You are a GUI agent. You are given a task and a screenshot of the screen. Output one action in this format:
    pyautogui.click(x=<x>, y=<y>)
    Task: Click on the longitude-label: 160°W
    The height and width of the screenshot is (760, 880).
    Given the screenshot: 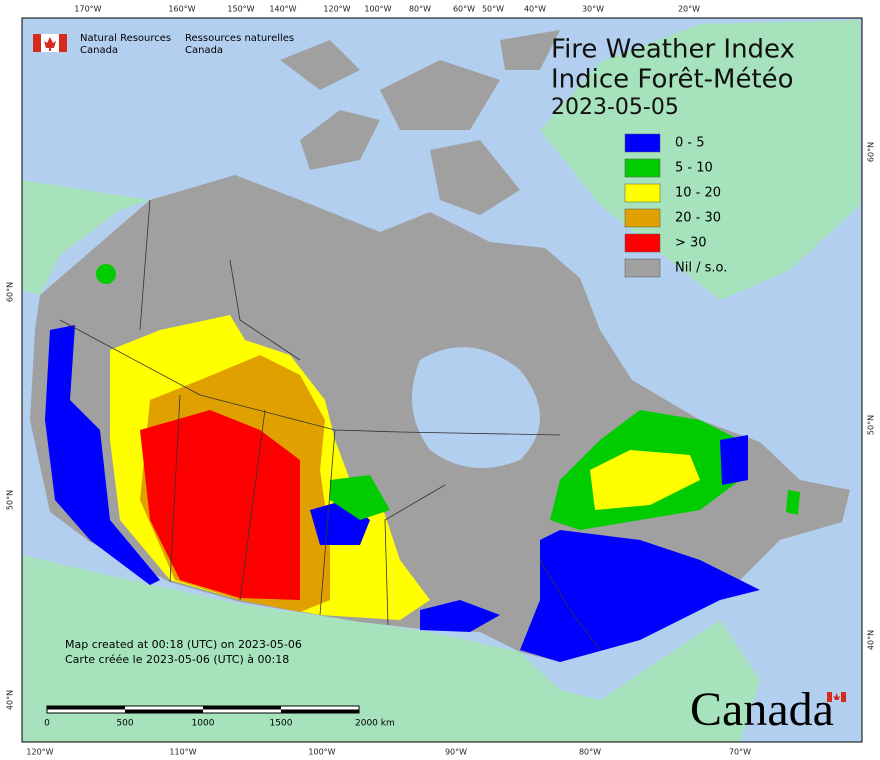 What is the action you would take?
    pyautogui.click(x=181, y=9)
    